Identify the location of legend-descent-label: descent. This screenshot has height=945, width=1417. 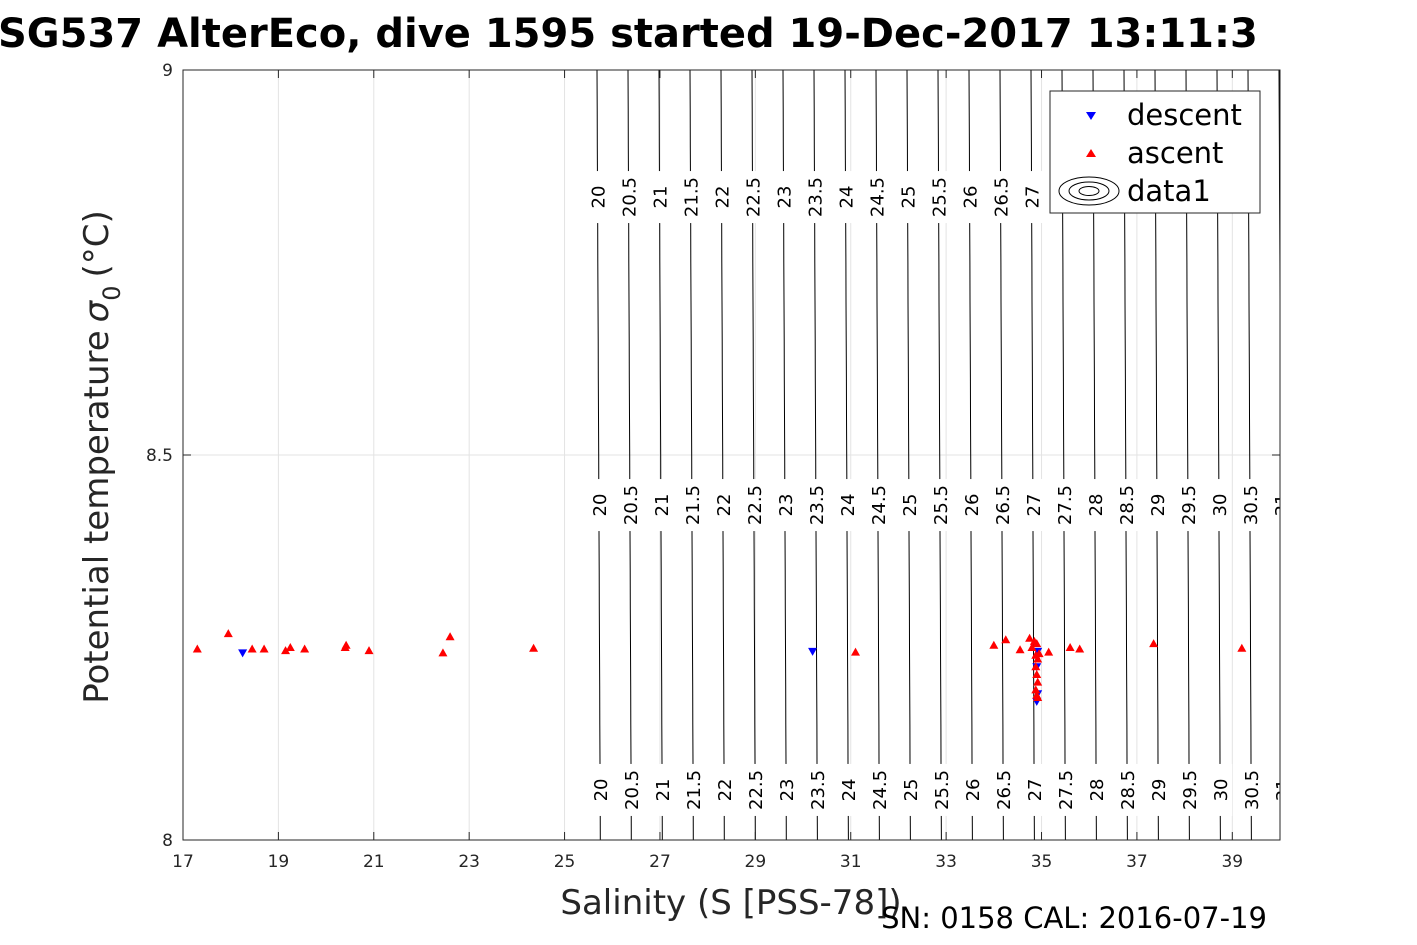
(1184, 115).